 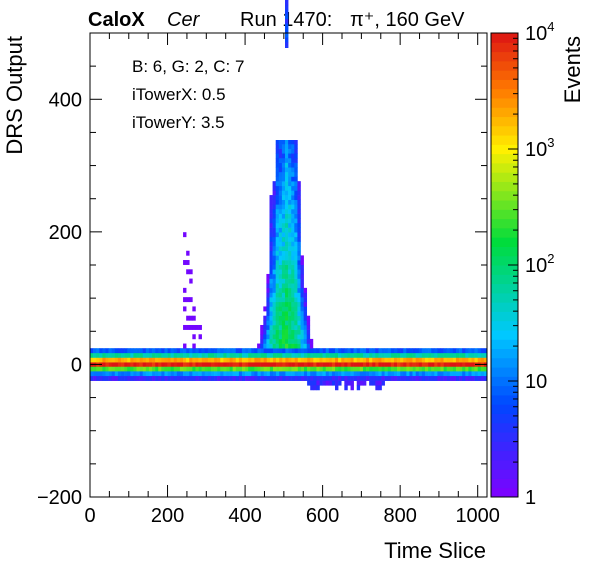 I want to click on y-tick-label: −200, so click(x=59, y=498).